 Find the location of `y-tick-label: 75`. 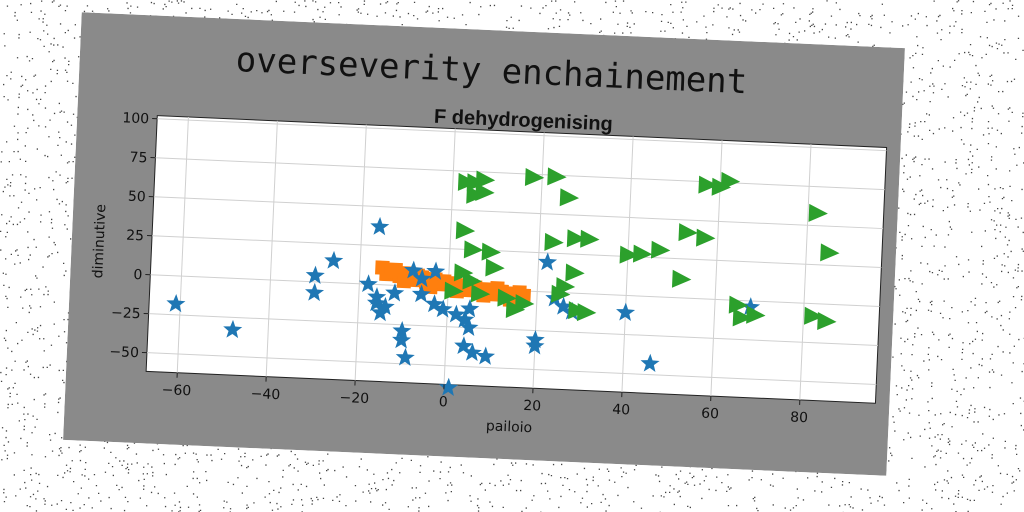

y-tick-label: 75 is located at coordinates (138, 158).